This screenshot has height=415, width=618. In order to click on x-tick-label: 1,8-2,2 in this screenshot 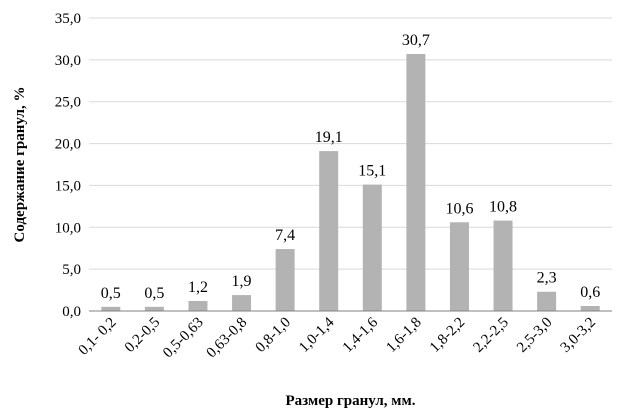, I will do `click(447, 335)`.